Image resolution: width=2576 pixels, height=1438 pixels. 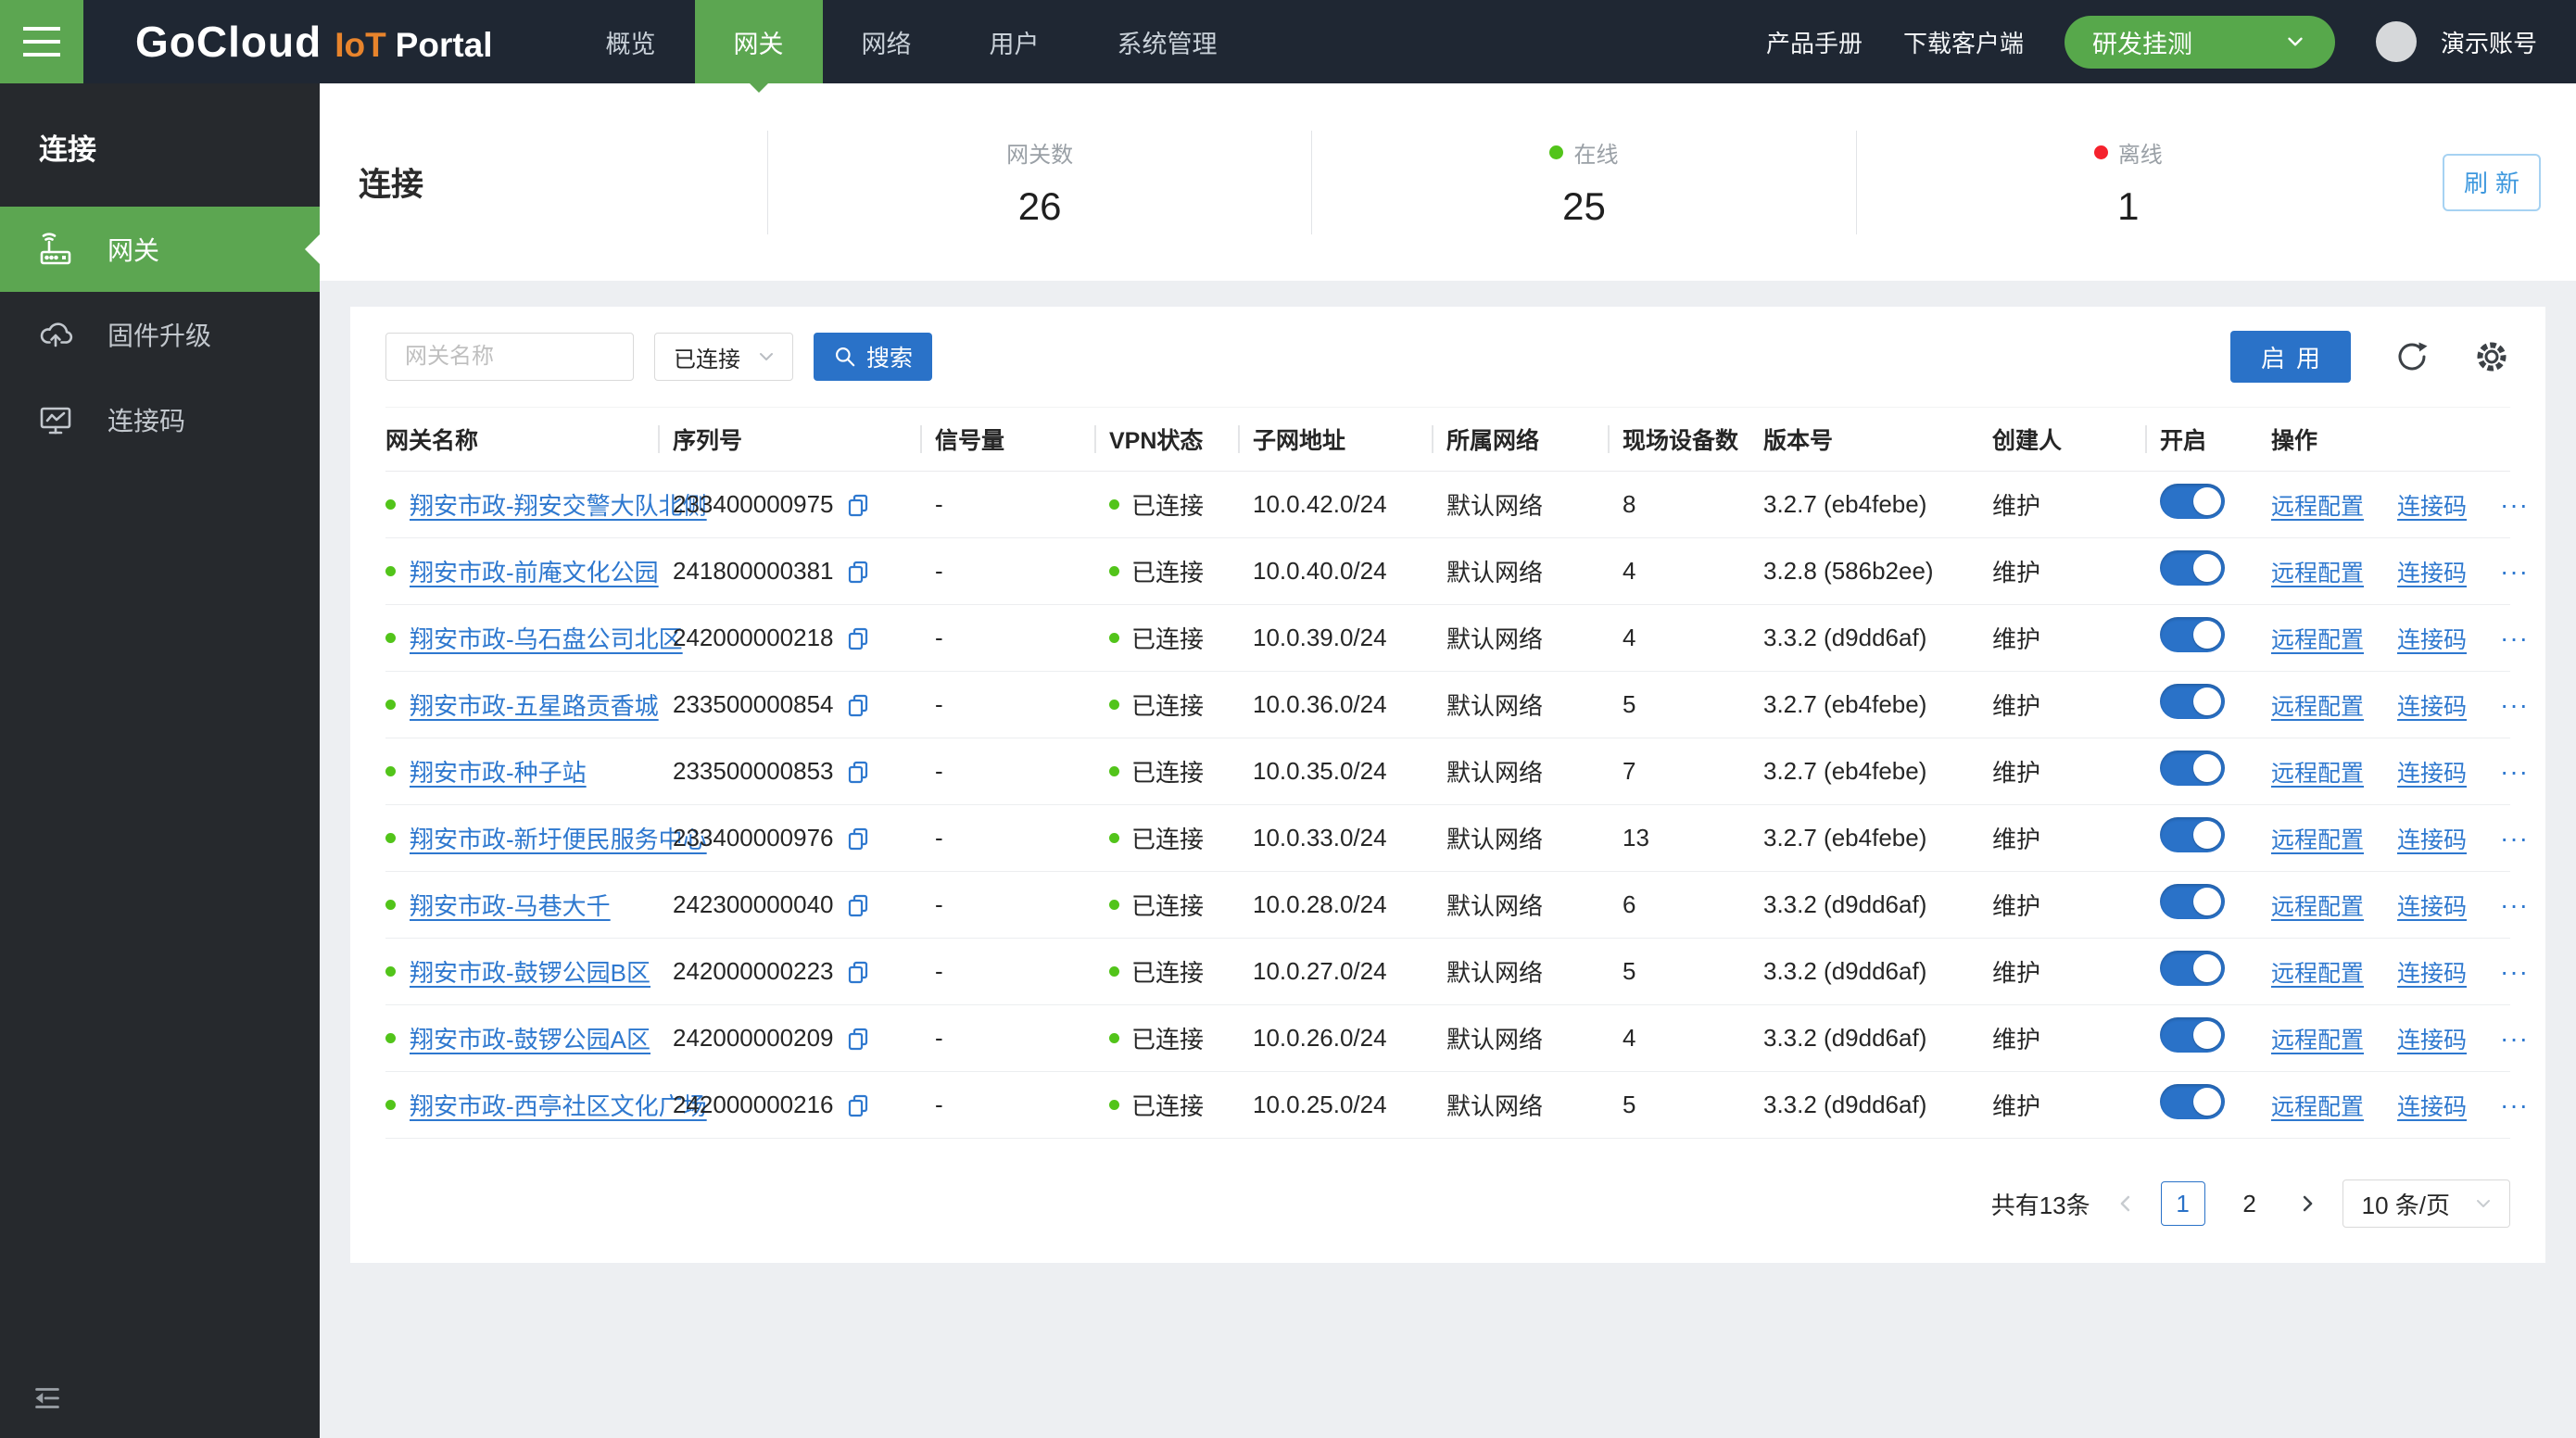 I want to click on gateway-name-link: 翔安市政-乌石盘公司北区, so click(x=546, y=639).